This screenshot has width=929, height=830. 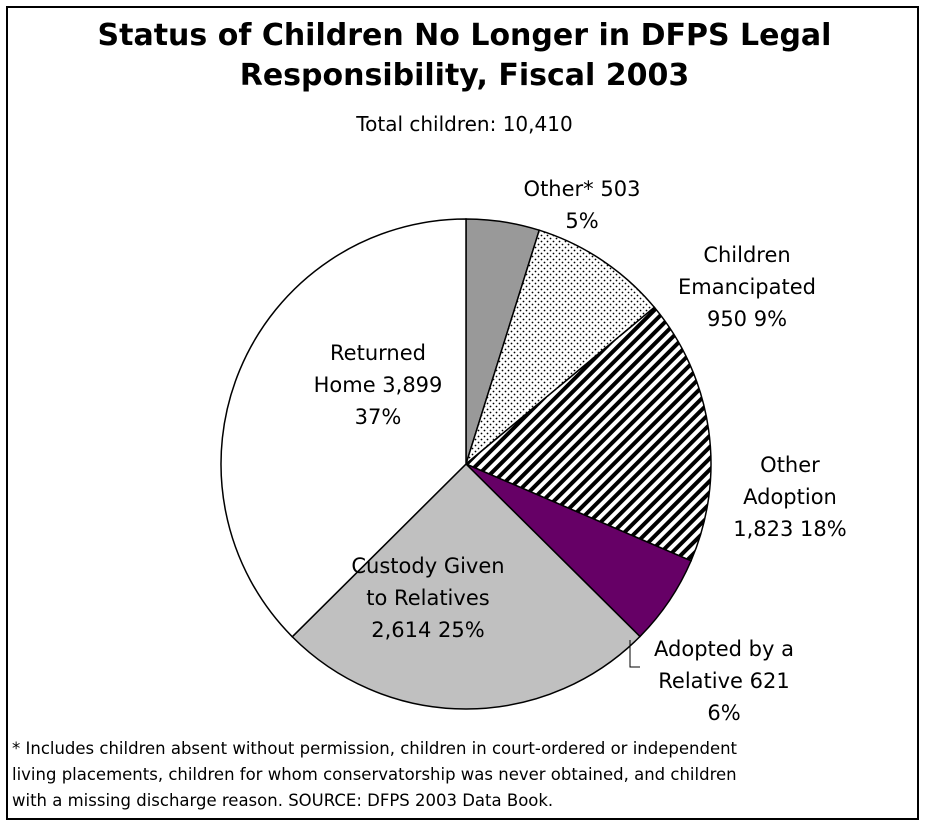 I want to click on slice-label-custody-given-to-relatives: Custody Given to Relatives 2,614 25%, so click(x=427, y=598).